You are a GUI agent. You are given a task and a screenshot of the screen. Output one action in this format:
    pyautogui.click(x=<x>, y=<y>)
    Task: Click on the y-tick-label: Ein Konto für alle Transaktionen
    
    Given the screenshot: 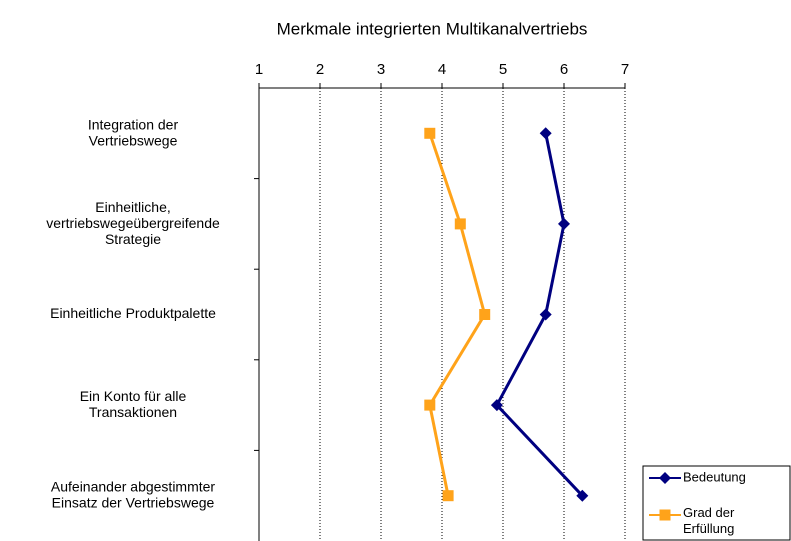 What is the action you would take?
    pyautogui.click(x=133, y=404)
    